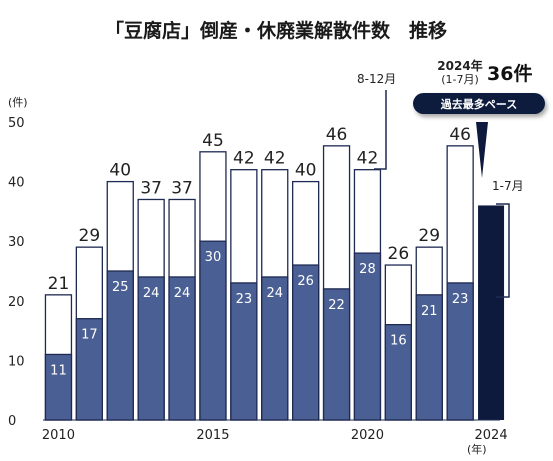  What do you see at coordinates (276, 30) in the screenshot?
I see `chart-title: 「豆腐店」倒産・休廃業解散件数 推移` at bounding box center [276, 30].